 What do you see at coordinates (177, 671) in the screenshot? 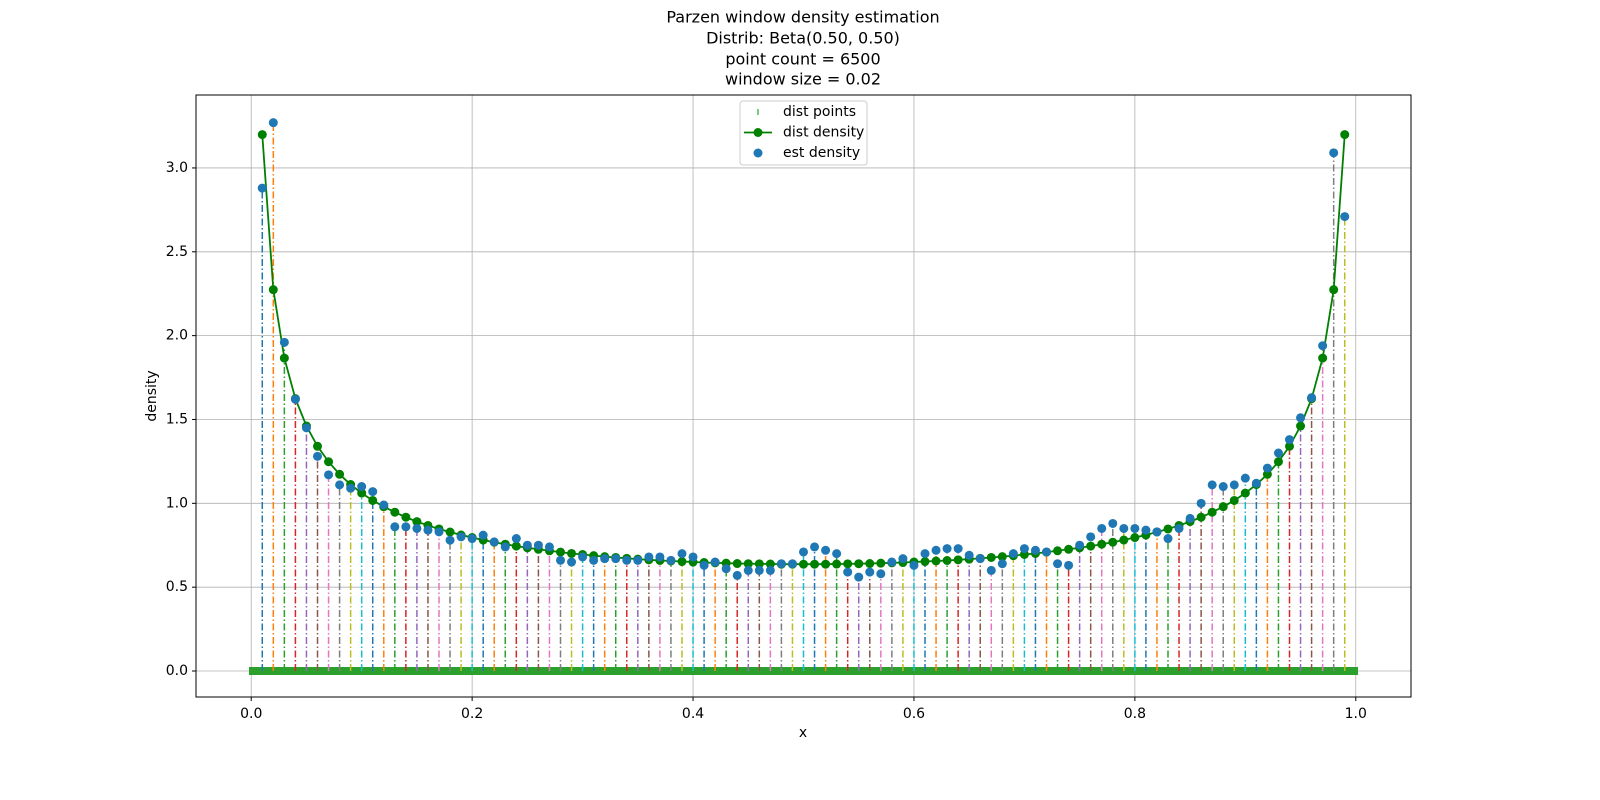
I see `y-tick-label: 0.0` at bounding box center [177, 671].